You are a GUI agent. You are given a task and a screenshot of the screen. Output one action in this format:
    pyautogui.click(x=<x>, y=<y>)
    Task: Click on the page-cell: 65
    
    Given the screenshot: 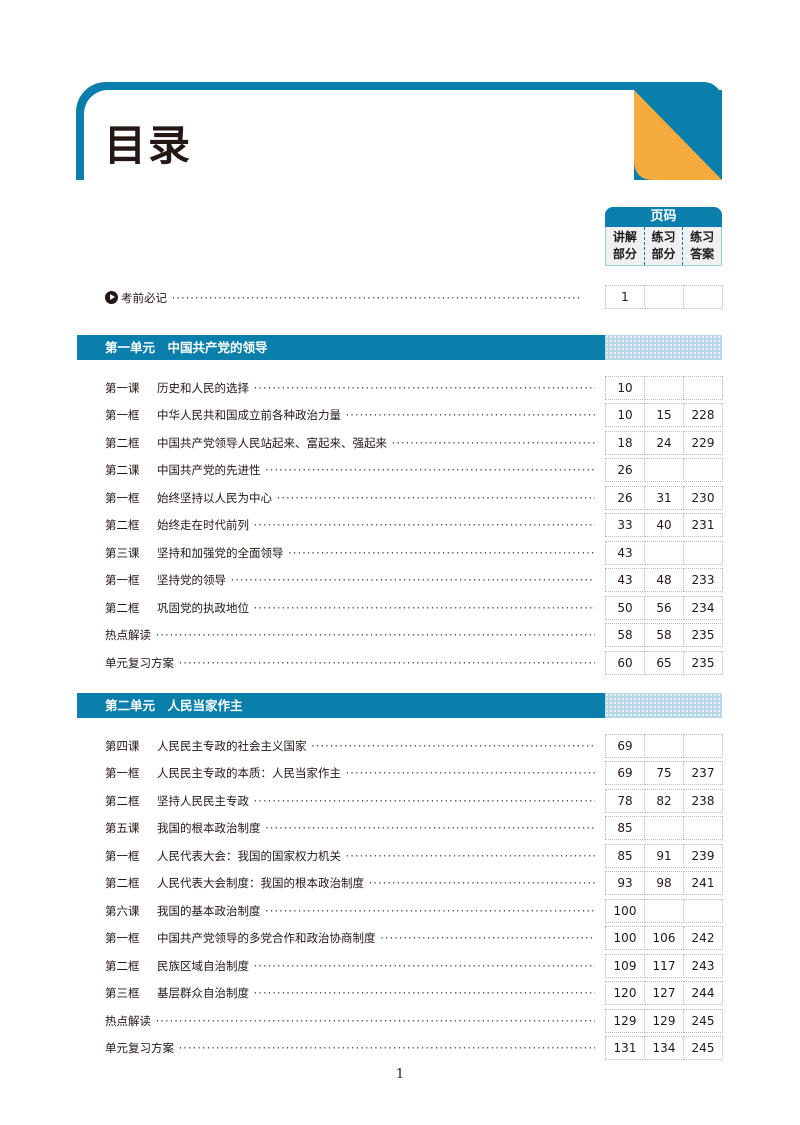 What is the action you would take?
    pyautogui.click(x=664, y=662)
    